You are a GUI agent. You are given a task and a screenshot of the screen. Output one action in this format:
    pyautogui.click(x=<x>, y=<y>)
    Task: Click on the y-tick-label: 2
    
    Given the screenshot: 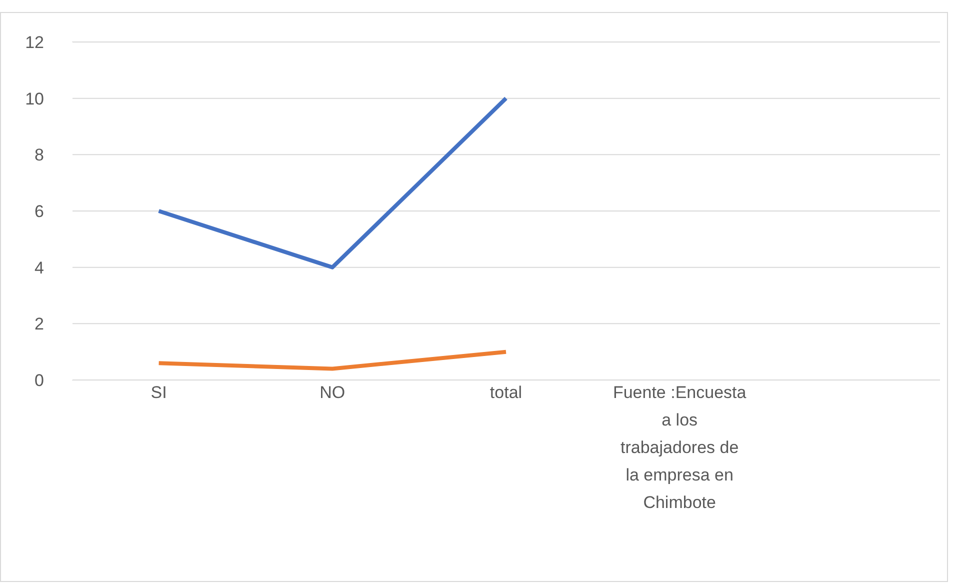 What is the action you would take?
    pyautogui.click(x=39, y=324)
    